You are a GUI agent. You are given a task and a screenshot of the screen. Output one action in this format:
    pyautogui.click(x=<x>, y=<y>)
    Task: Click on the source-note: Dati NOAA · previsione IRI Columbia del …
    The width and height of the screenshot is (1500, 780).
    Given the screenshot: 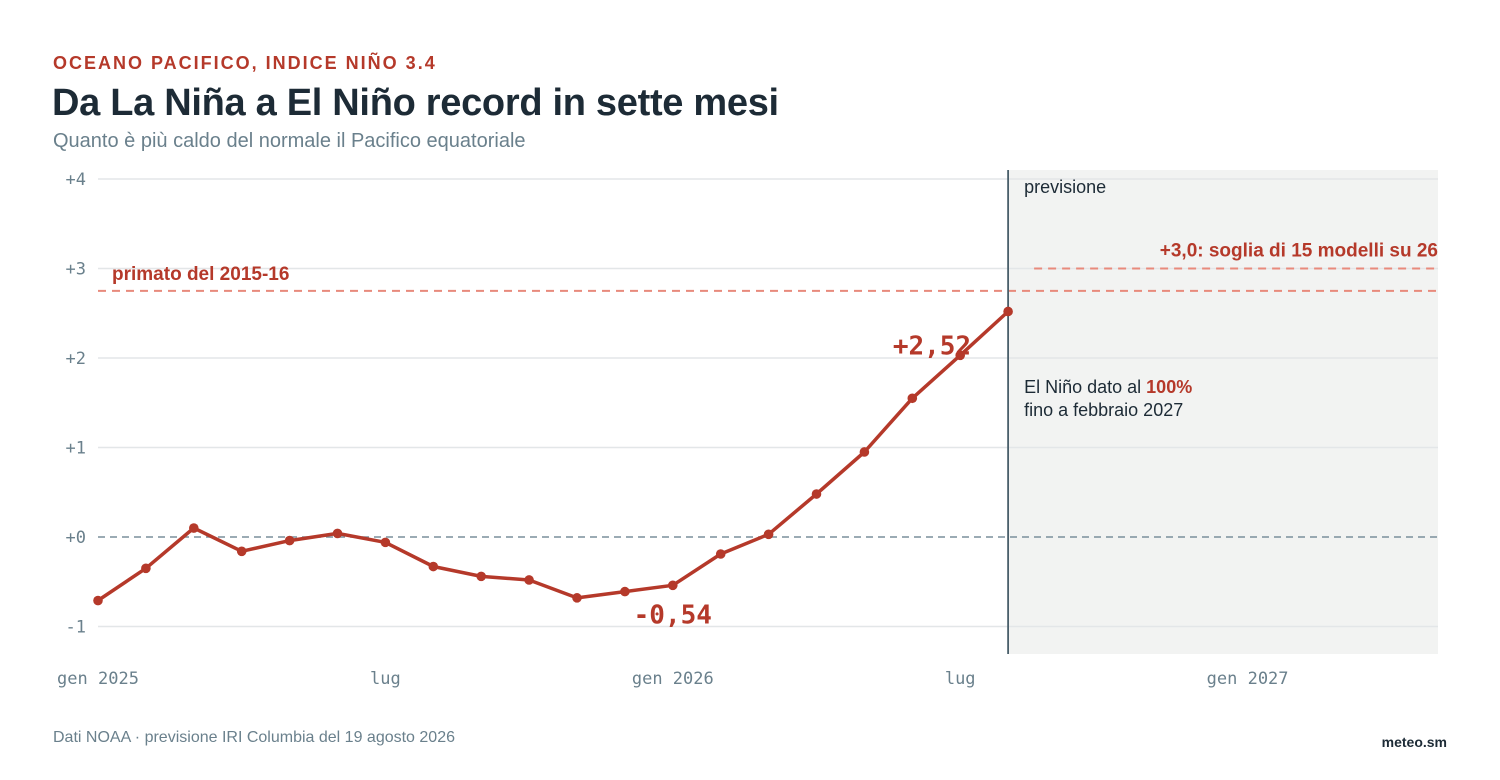 What is the action you would take?
    pyautogui.click(x=254, y=737)
    